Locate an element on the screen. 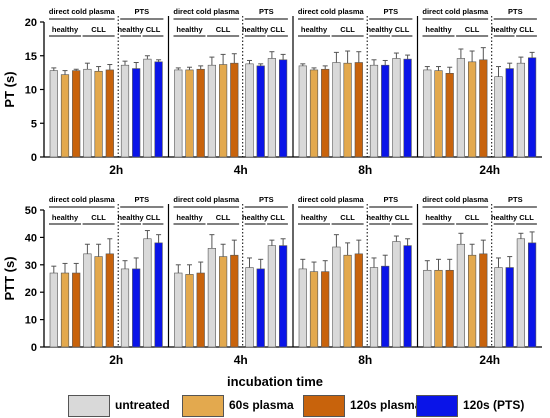 Image resolution: width=550 pixels, height=418 pixels. legend-swatch-untreated is located at coordinates (89, 406).